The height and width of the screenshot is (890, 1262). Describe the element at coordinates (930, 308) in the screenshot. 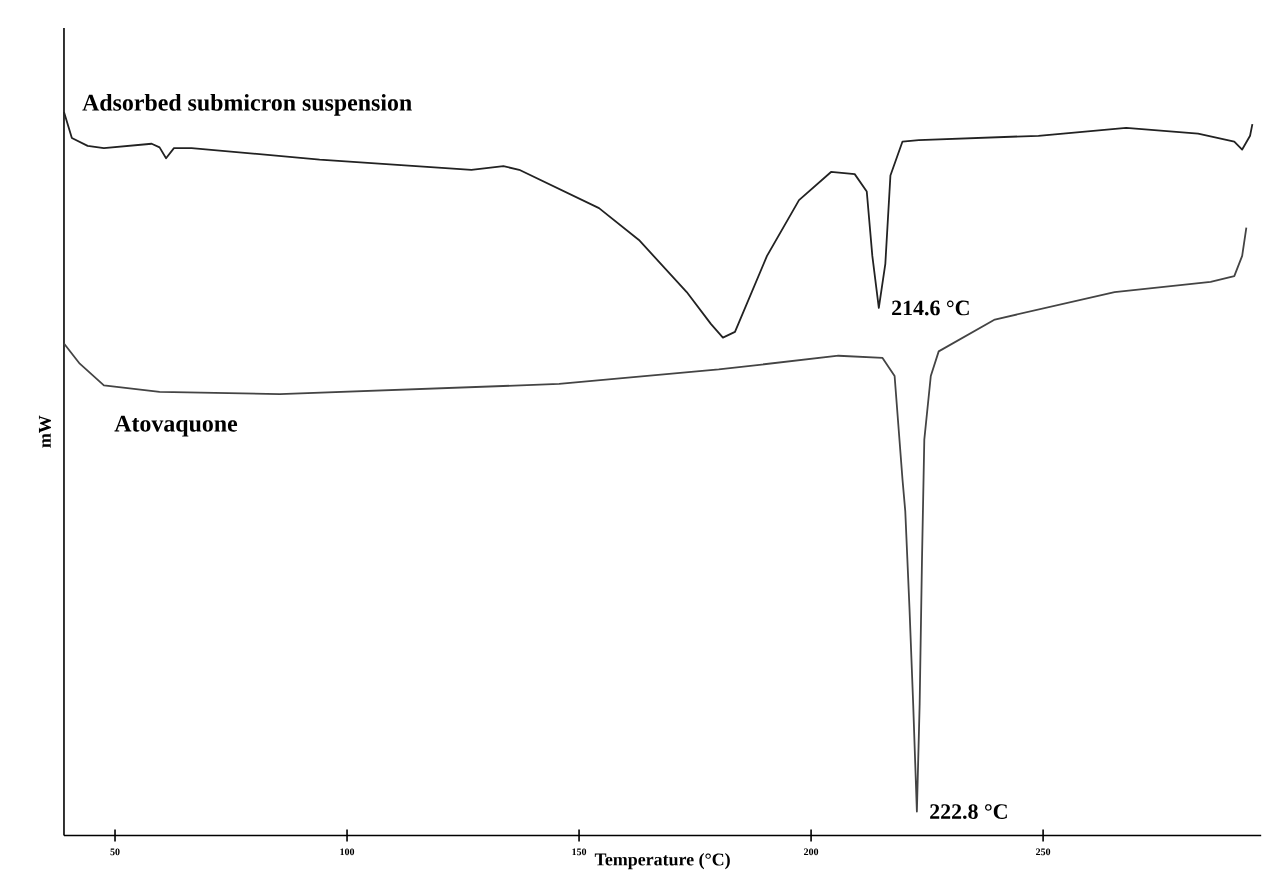

I see `annotation: 214.6 °C` at that location.